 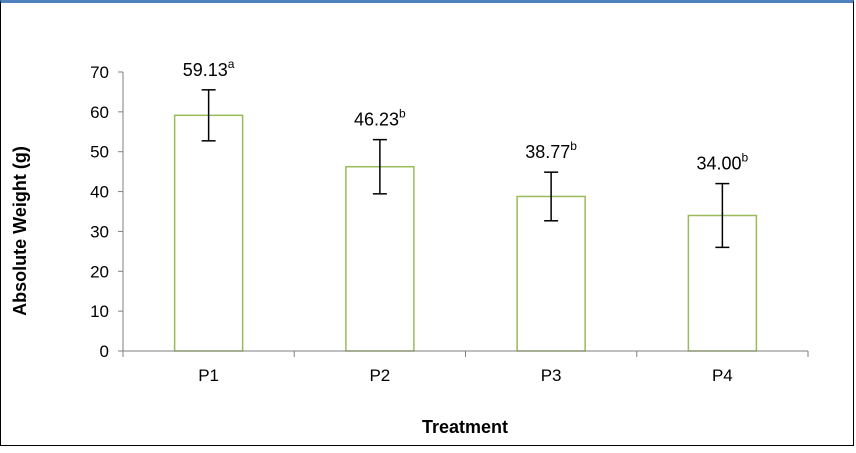 What do you see at coordinates (723, 162) in the screenshot?
I see `data-label-p4: 34.00b` at bounding box center [723, 162].